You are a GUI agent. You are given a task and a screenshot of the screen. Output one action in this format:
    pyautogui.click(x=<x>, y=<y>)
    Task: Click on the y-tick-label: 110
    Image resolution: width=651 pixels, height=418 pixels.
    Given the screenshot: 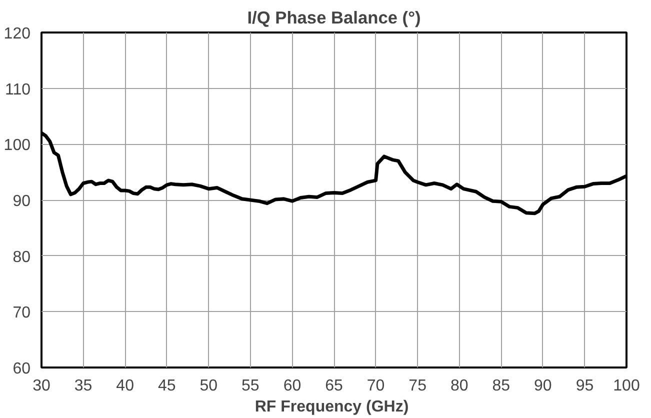 What is the action you would take?
    pyautogui.click(x=17, y=89)
    